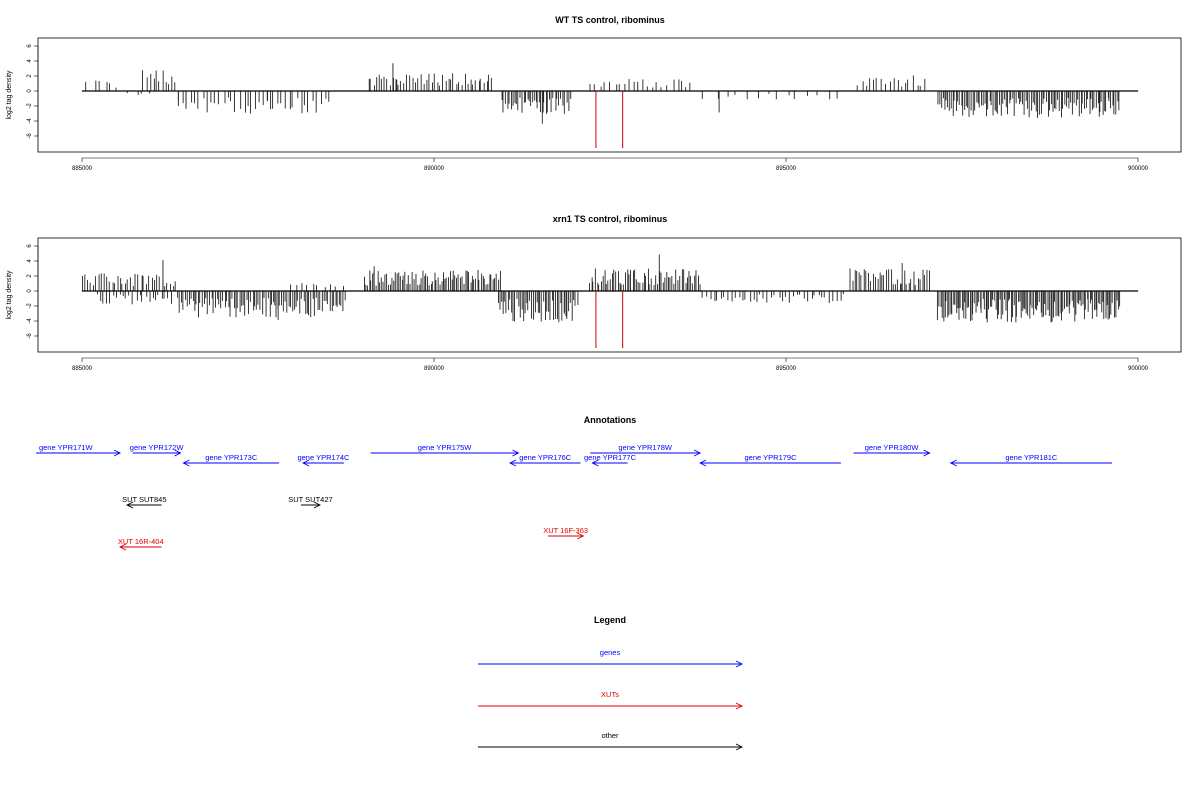 This screenshot has height=800, width=1200. I want to click on xrn1-x-tick-label: 895000, so click(786, 369).